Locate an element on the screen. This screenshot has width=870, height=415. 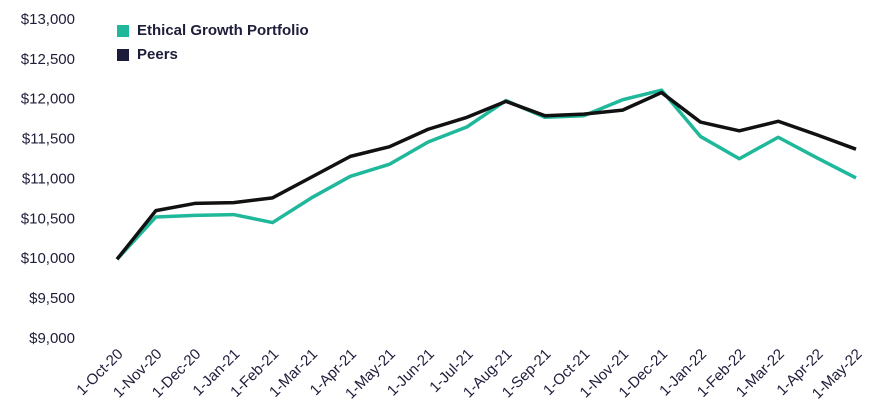
legend-label: Ethical Growth Portfolio is located at coordinates (223, 30).